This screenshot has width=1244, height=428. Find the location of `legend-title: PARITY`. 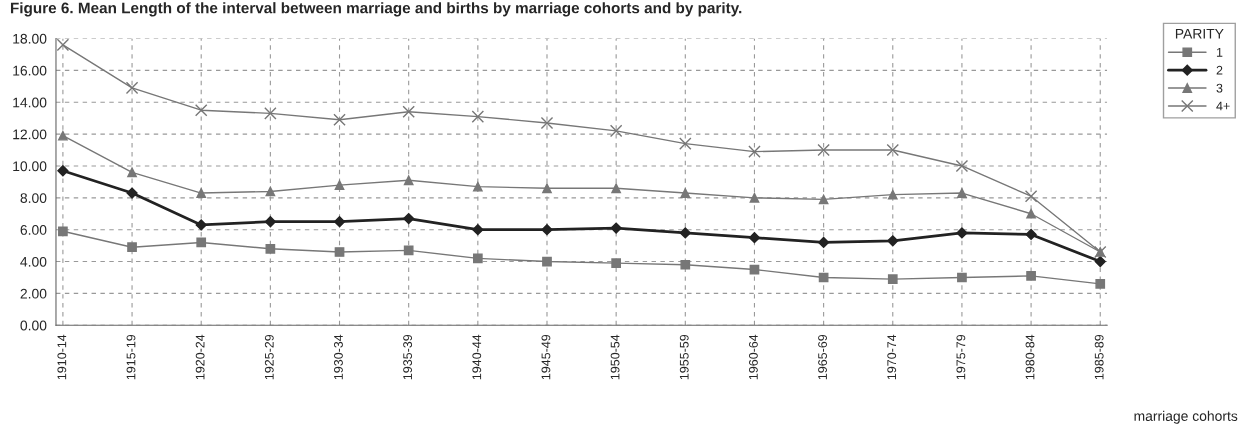

legend-title: PARITY is located at coordinates (1199, 33).